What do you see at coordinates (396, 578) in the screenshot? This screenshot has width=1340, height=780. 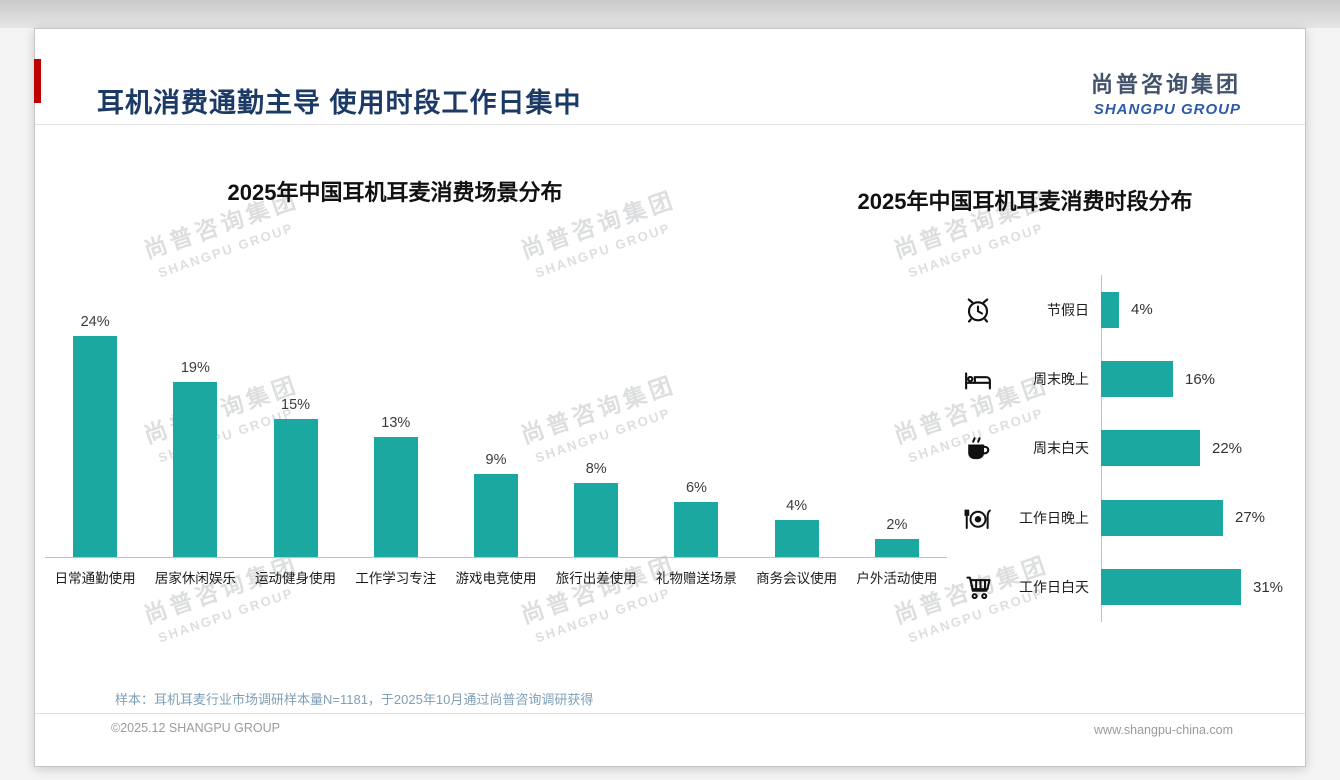 I see `category-label: 工作学习专注` at bounding box center [396, 578].